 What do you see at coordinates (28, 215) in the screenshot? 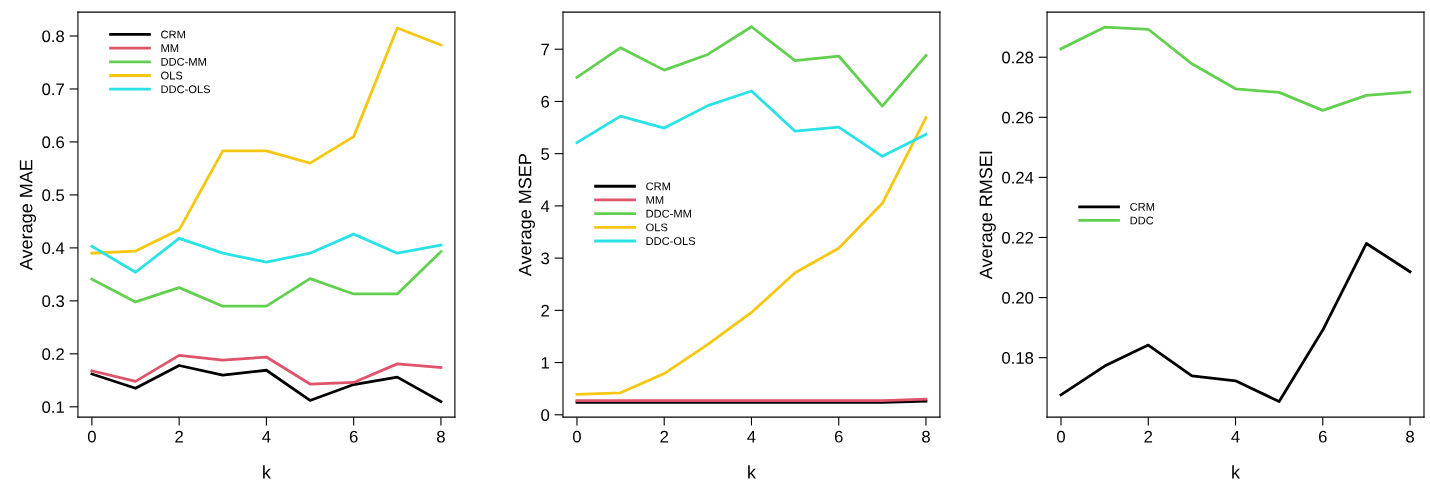
I see `y-axis-title: Average MAE` at bounding box center [28, 215].